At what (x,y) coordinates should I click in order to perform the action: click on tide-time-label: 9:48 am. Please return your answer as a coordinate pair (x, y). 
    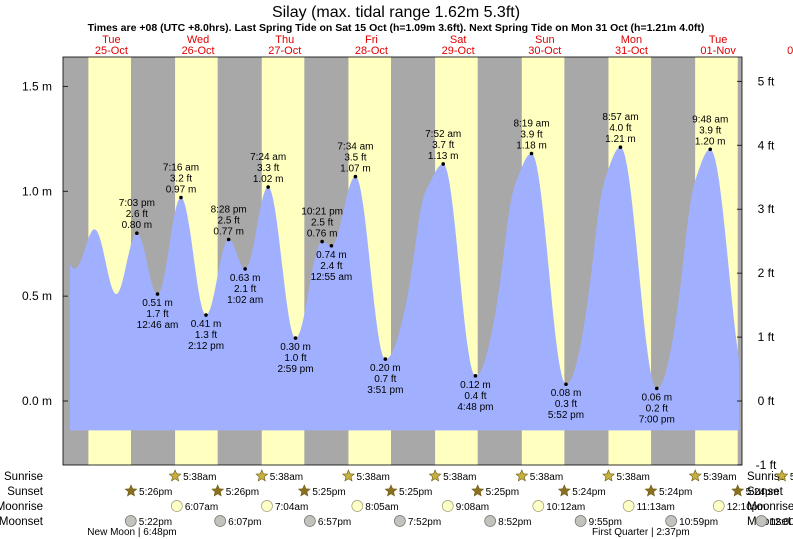
    Looking at the image, I should click on (710, 119).